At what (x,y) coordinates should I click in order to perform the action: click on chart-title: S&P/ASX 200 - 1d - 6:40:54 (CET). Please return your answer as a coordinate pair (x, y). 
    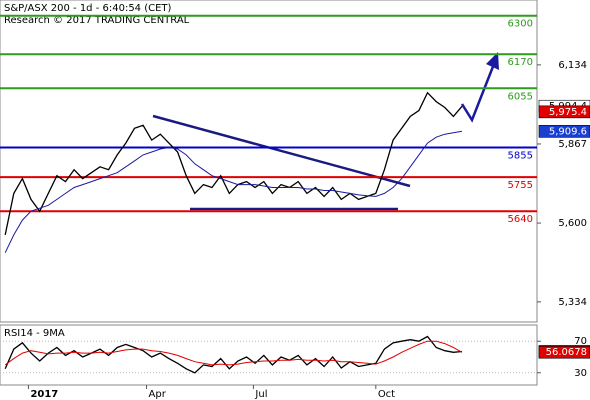
    Looking at the image, I should click on (88, 8).